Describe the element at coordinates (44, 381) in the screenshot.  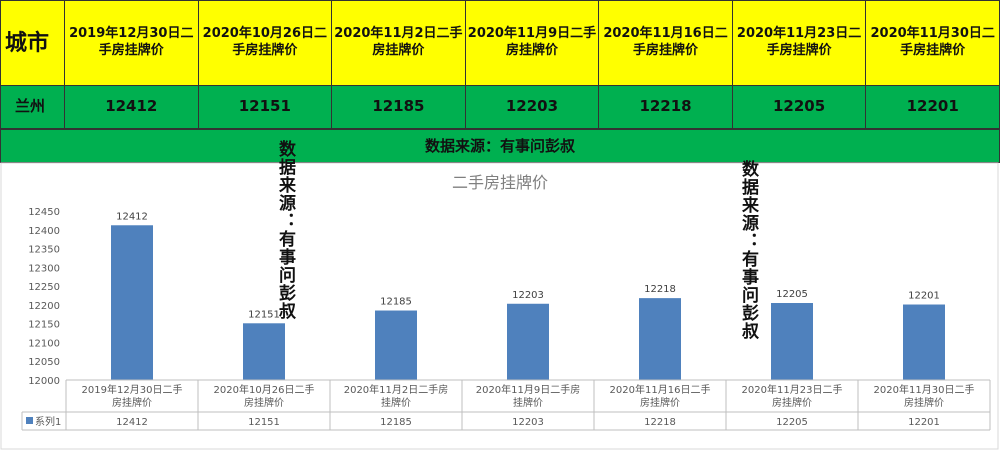
I see `y-tick-label: 12000` at that location.